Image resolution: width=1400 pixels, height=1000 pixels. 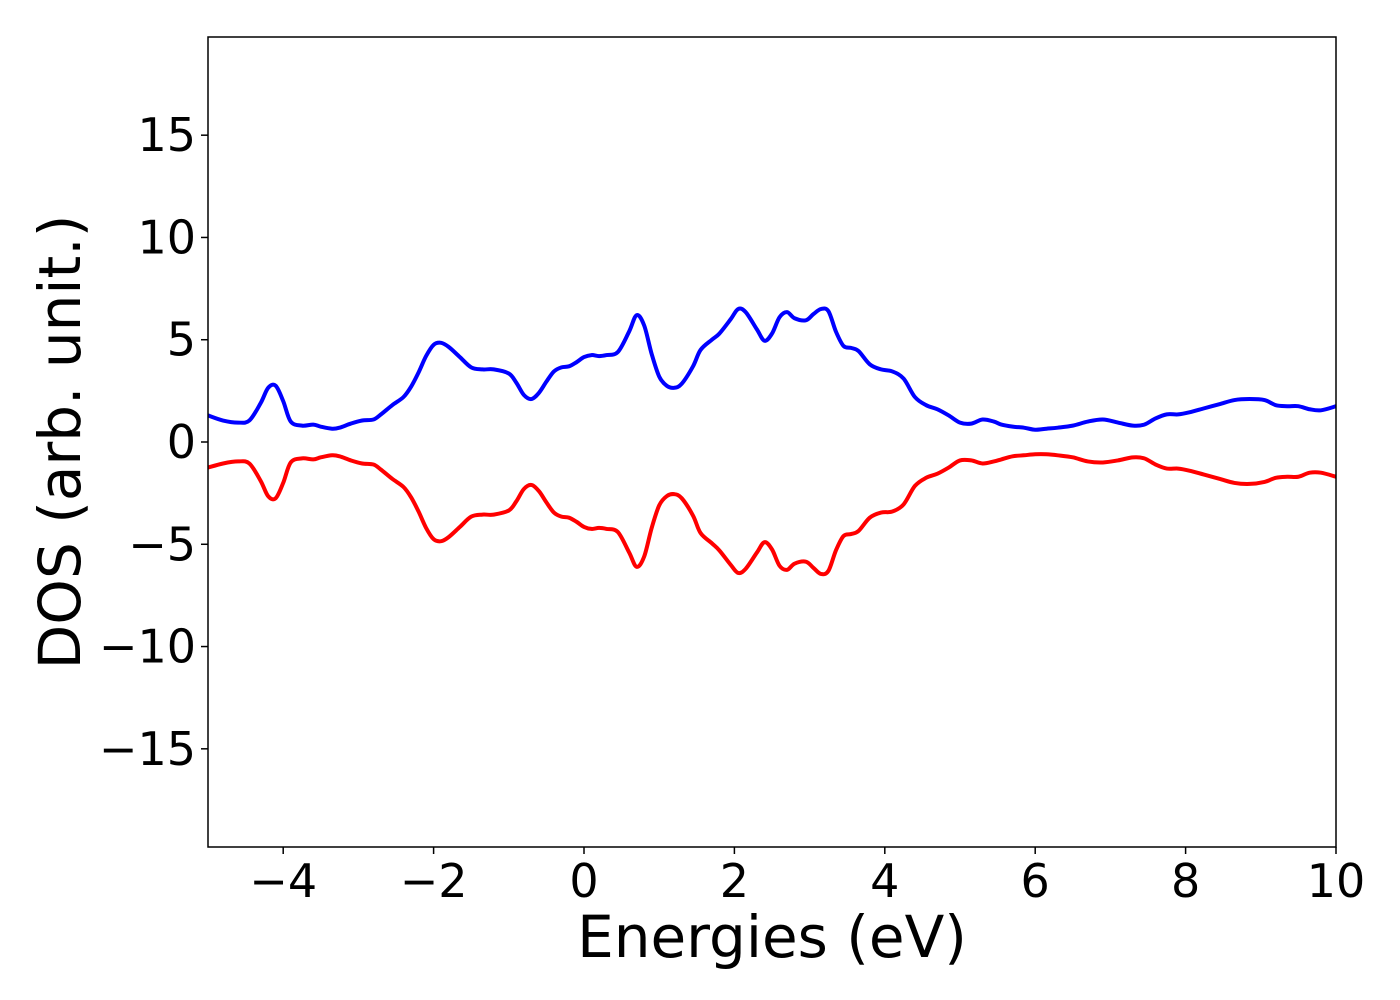 What do you see at coordinates (181, 340) in the screenshot?
I see `y-tick-label: 5` at bounding box center [181, 340].